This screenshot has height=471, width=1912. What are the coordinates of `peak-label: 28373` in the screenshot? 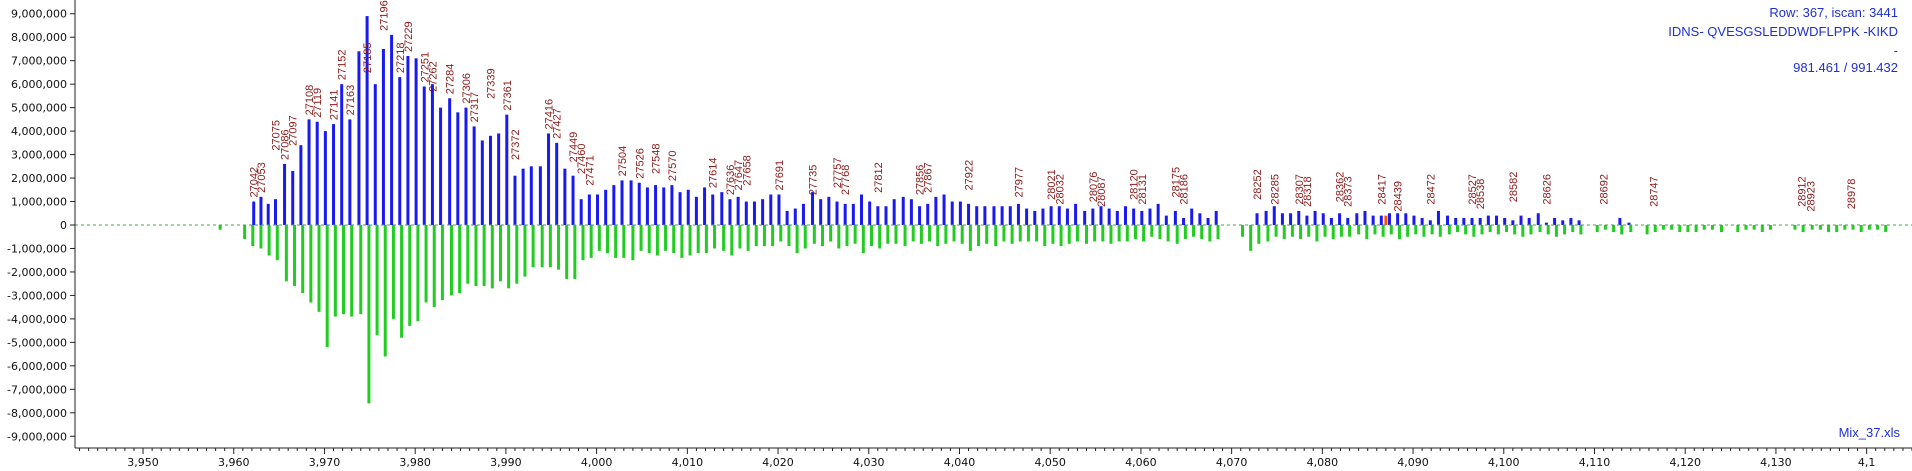 It's located at (1349, 191).